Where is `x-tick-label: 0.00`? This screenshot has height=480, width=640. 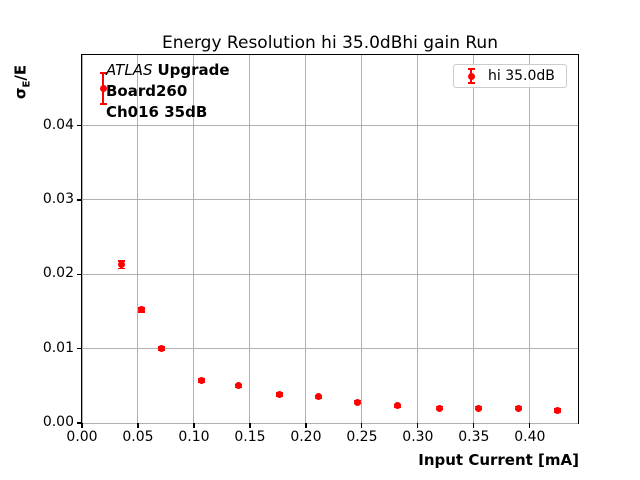 x-tick-label: 0.00 is located at coordinates (82, 437).